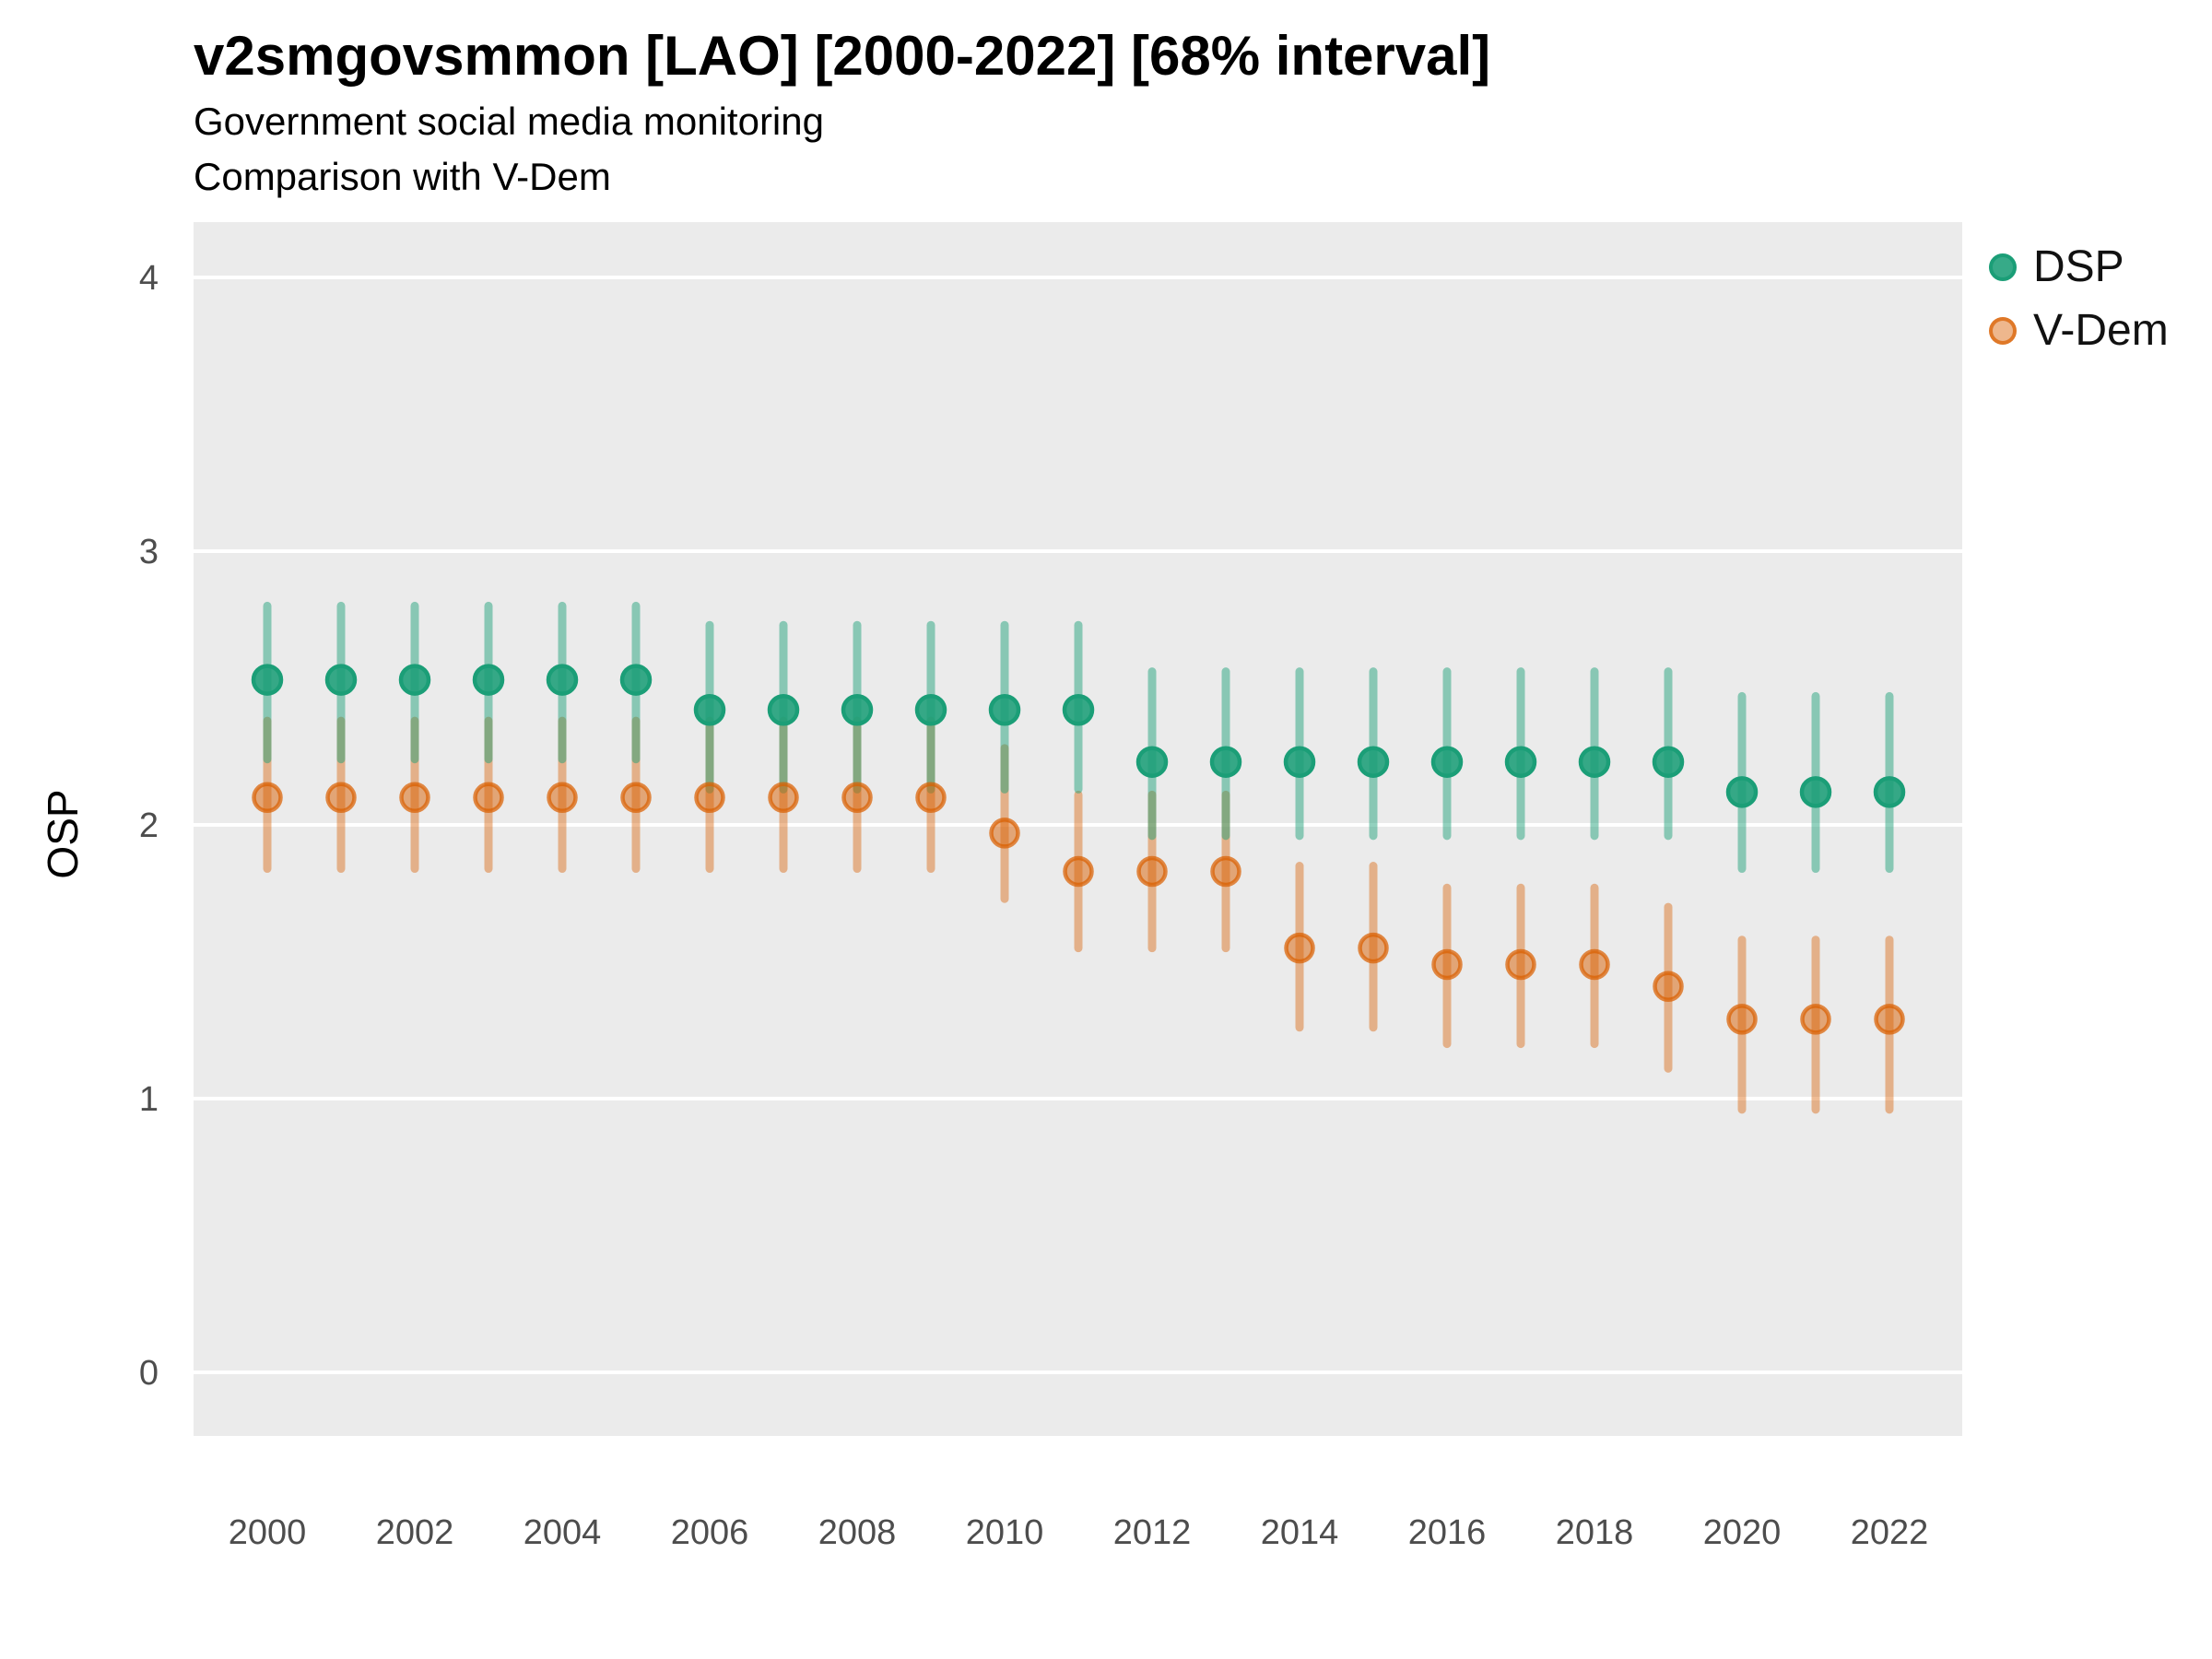 Image resolution: width=2212 pixels, height=1659 pixels. I want to click on vdem-point-2010, so click(1004, 833).